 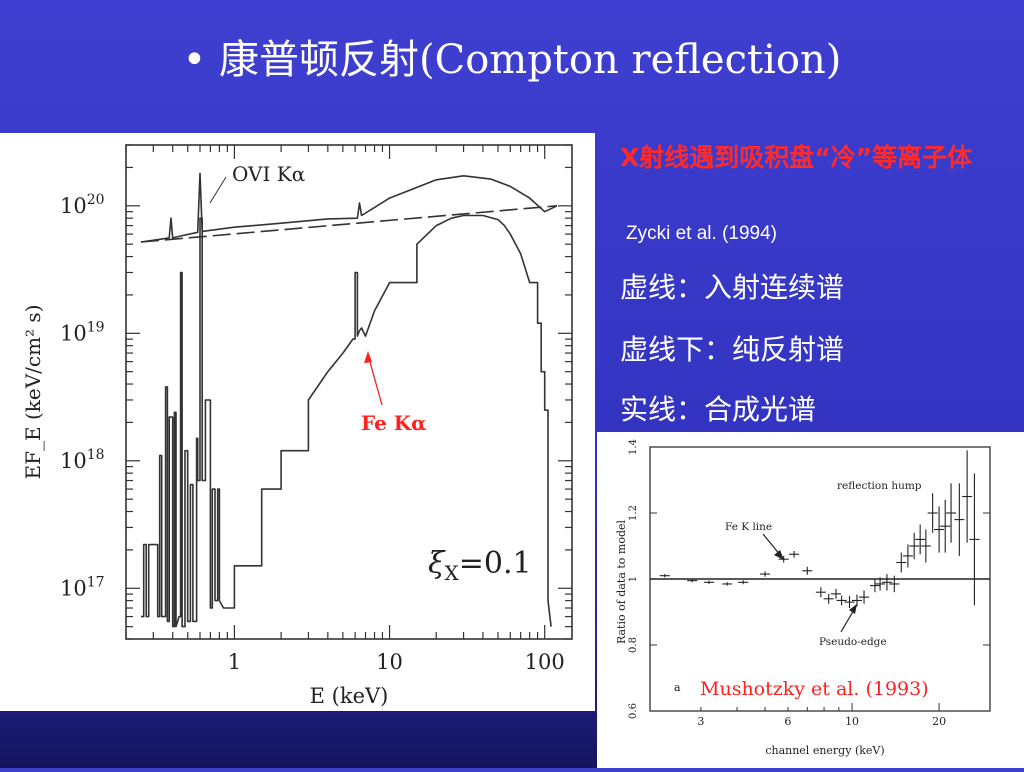 What do you see at coordinates (814, 689) in the screenshot?
I see `ratio-citation: Mushotzky et al. (1993)` at bounding box center [814, 689].